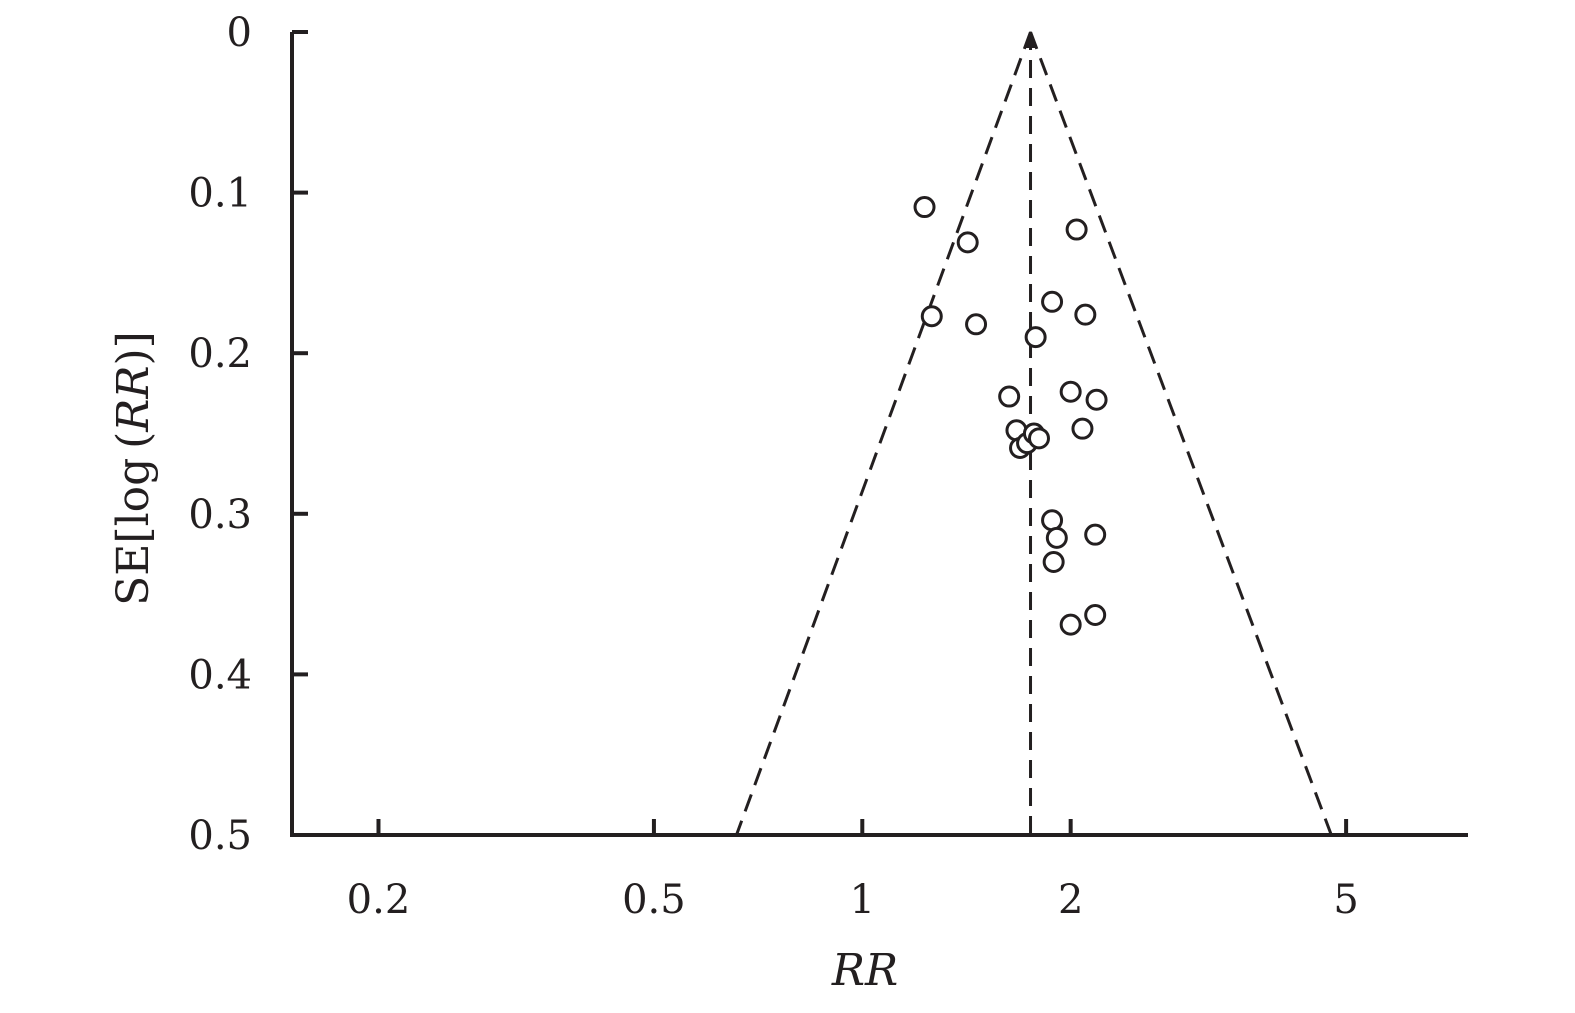 The image size is (1575, 1013). I want to click on x-axis-label: RR, so click(864, 970).